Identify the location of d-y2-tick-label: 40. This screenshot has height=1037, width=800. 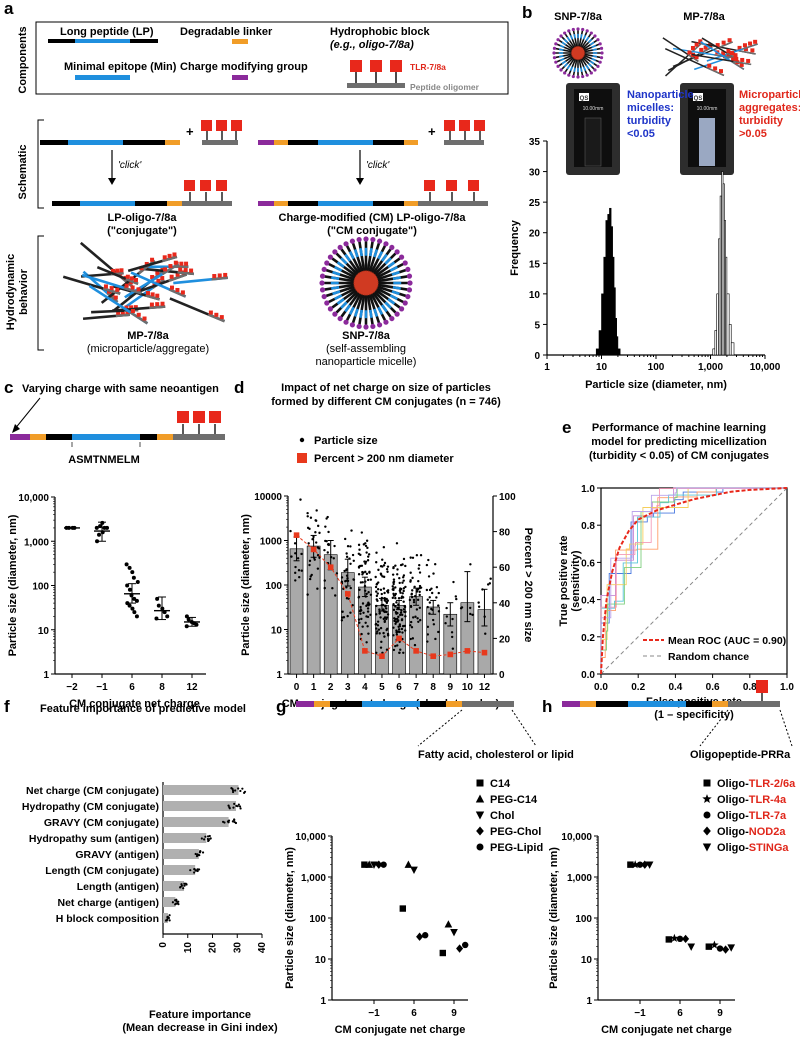
(505, 604).